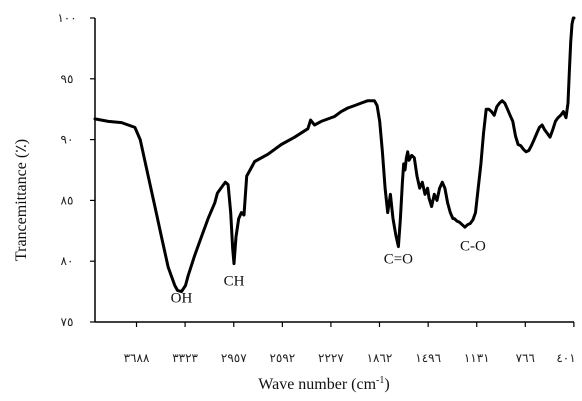 This screenshot has width=582, height=401. What do you see at coordinates (67, 140) in the screenshot?
I see `y-tick-label: ٩٠` at bounding box center [67, 140].